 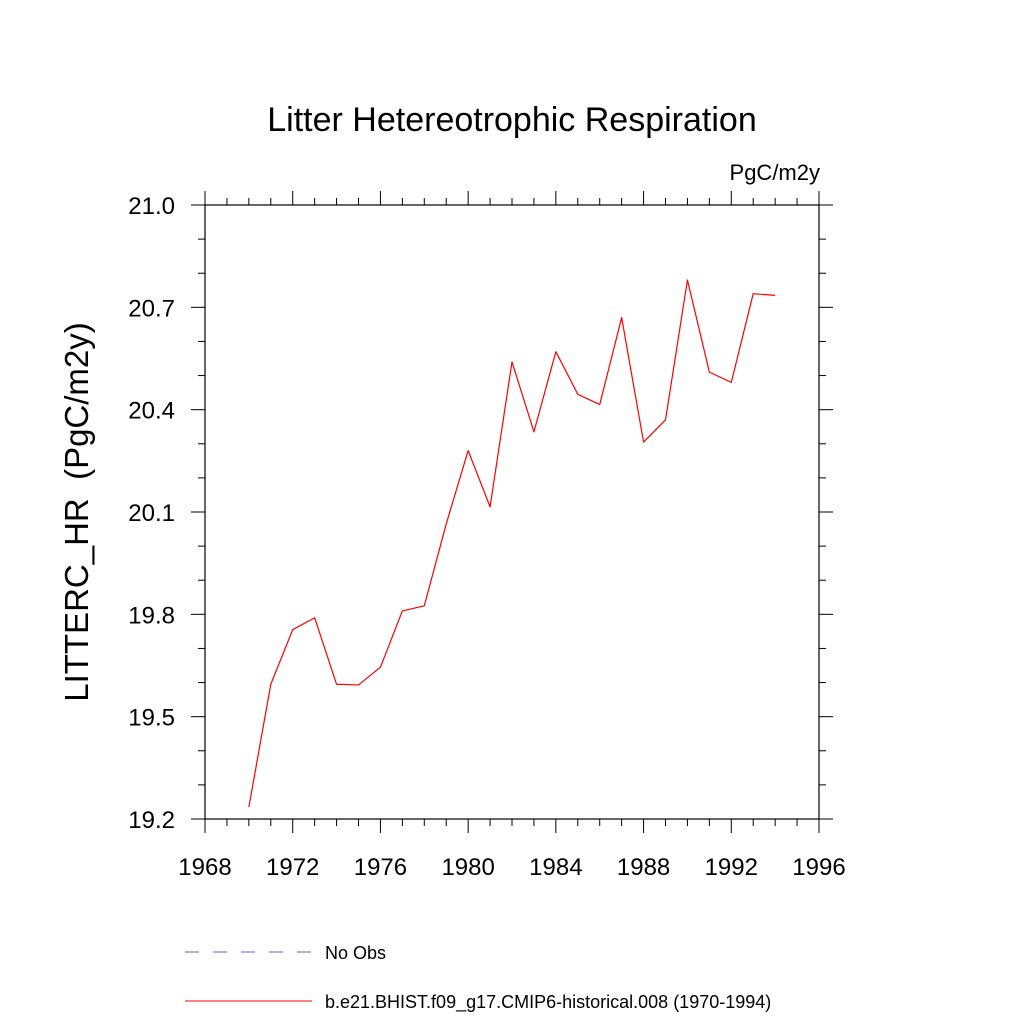 I want to click on x-tick-label: 1968, so click(x=204, y=867).